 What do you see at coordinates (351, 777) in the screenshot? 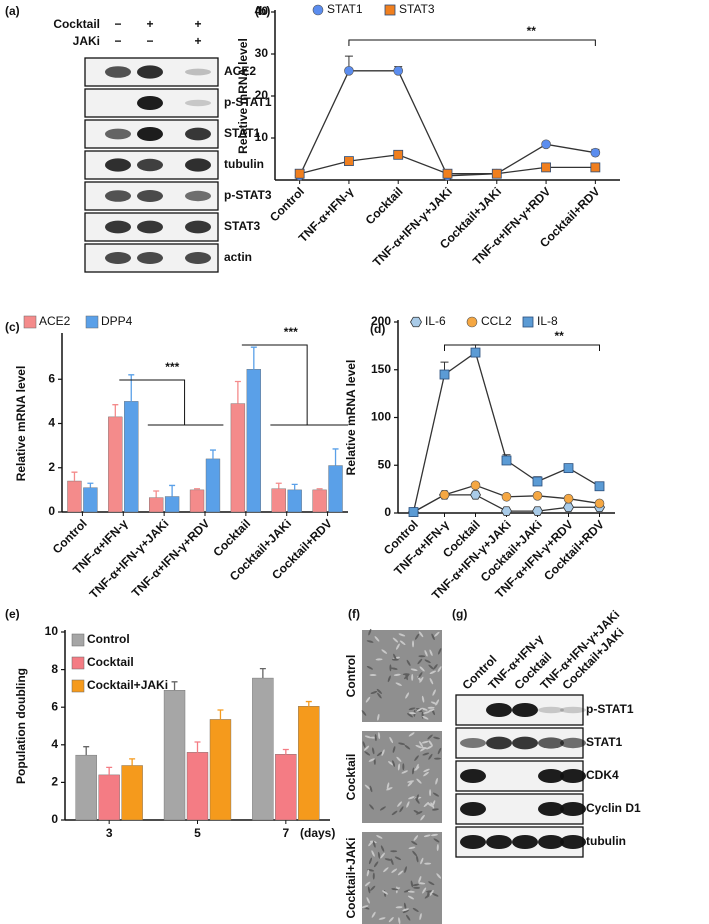
I see `image-label: Cocktail` at bounding box center [351, 777].